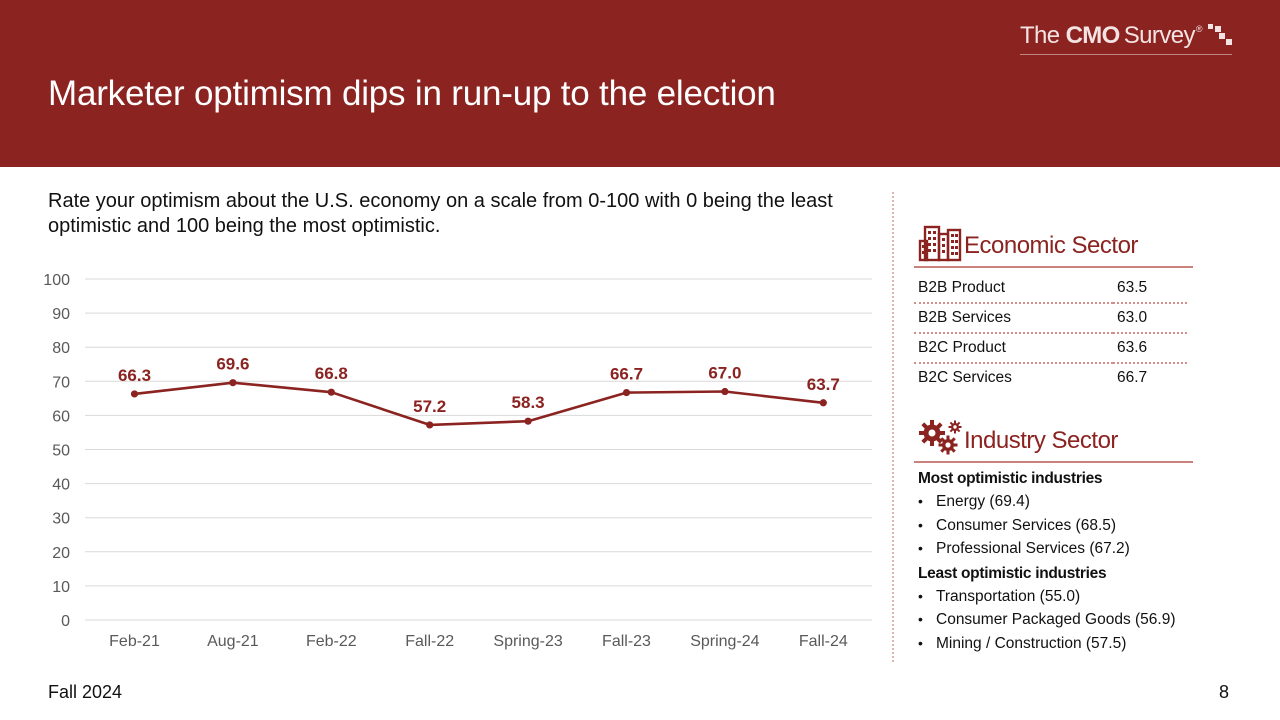 This screenshot has width=1280, height=720. What do you see at coordinates (626, 374) in the screenshot?
I see `data-label: 66.7` at bounding box center [626, 374].